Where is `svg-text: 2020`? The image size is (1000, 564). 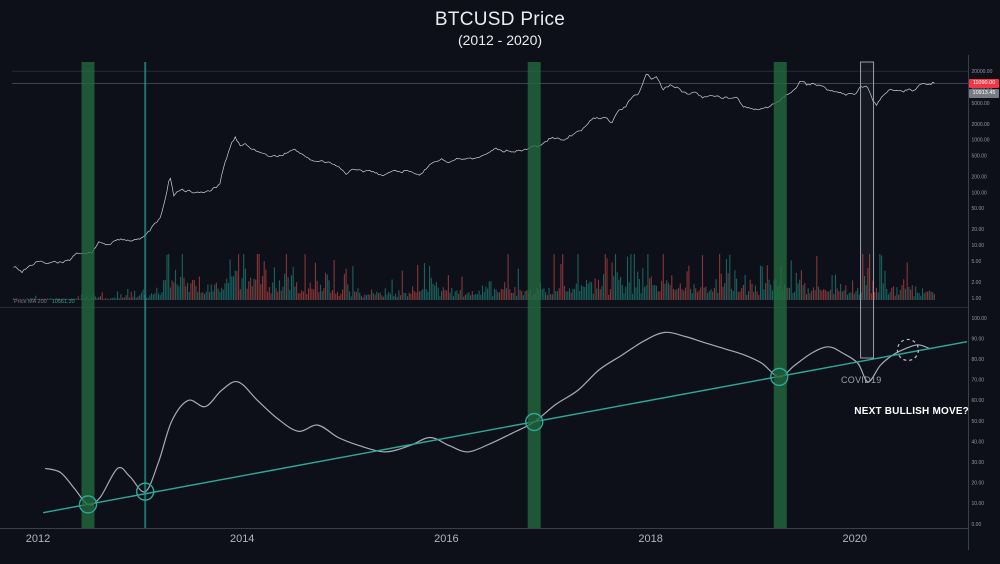 svg-text: 2020 is located at coordinates (855, 539).